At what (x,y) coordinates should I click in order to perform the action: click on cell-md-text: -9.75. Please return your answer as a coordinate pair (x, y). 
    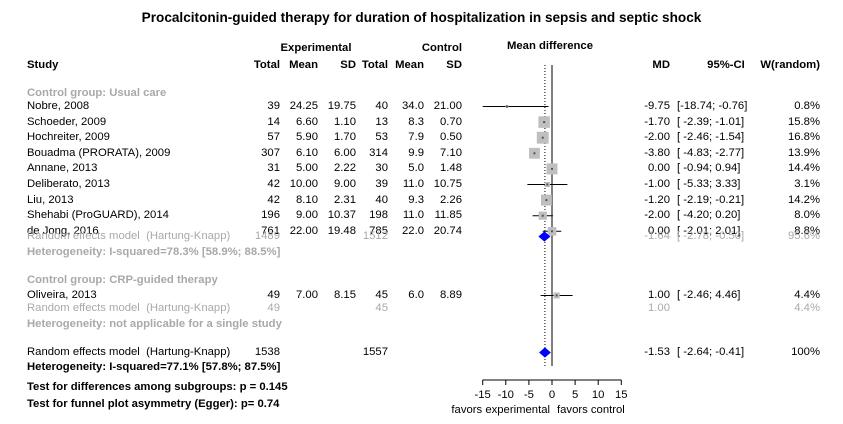
    Looking at the image, I should click on (657, 106).